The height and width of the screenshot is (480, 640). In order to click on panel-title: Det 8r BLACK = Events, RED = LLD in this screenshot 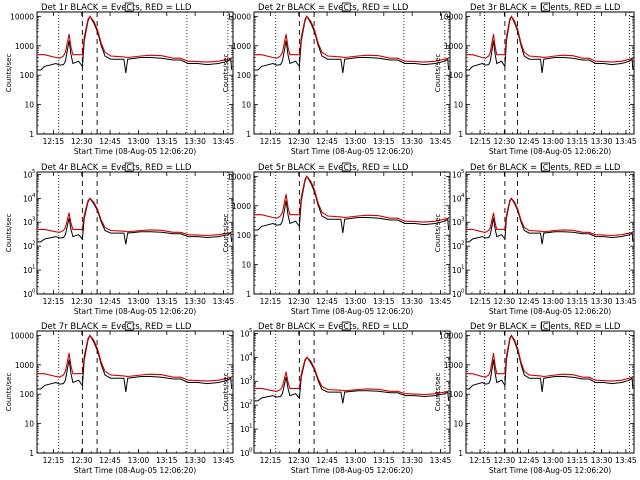, I will do `click(333, 327)`.